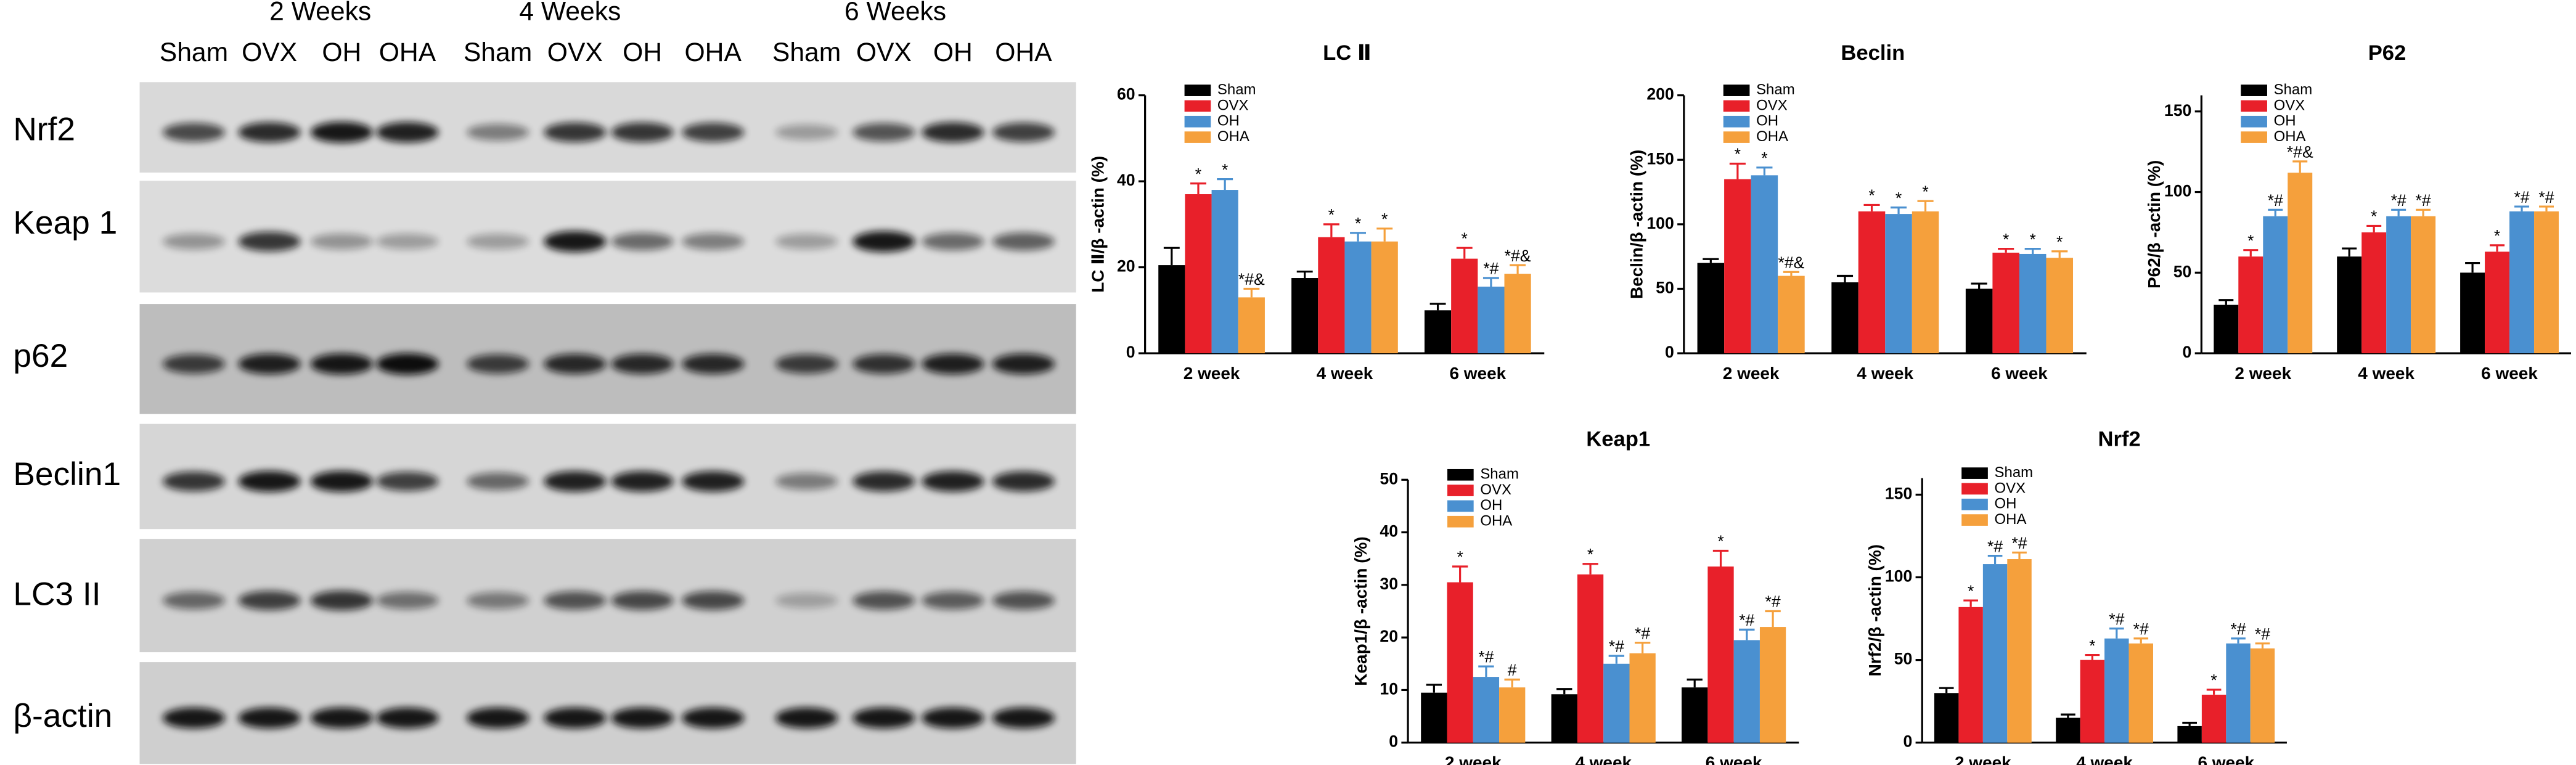 This screenshot has width=2576, height=765. Describe the element at coordinates (2293, 90) in the screenshot. I see `legend-label: Sham` at that location.